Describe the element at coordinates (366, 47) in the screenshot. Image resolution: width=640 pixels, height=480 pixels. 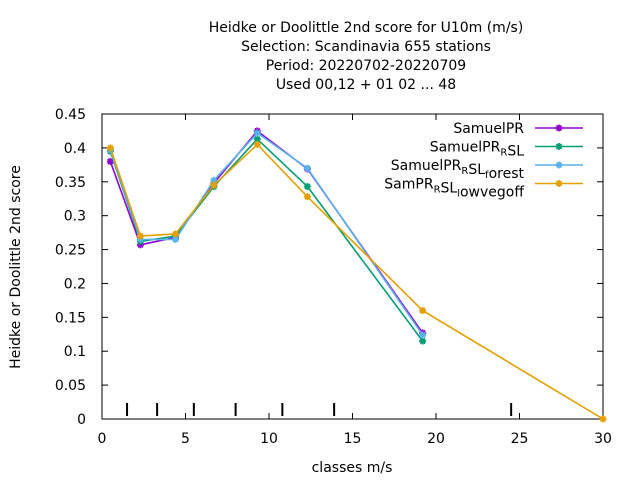
I see `title-line-2: Selection: Scandinavia 655 stations` at that location.